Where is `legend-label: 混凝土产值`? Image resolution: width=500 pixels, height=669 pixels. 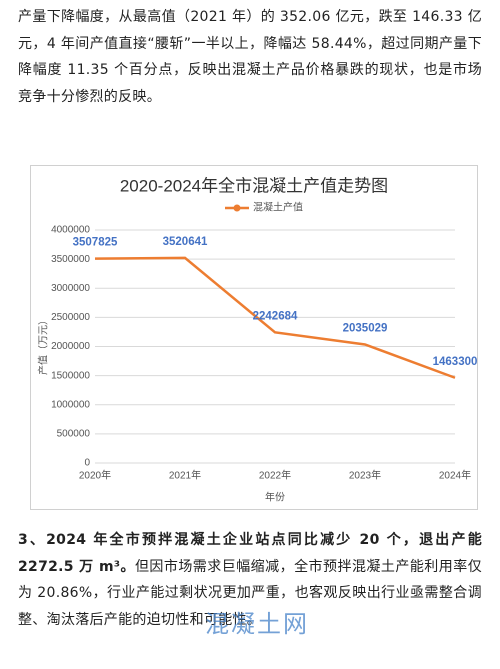
legend-label: 混凝土产值 is located at coordinates (278, 207).